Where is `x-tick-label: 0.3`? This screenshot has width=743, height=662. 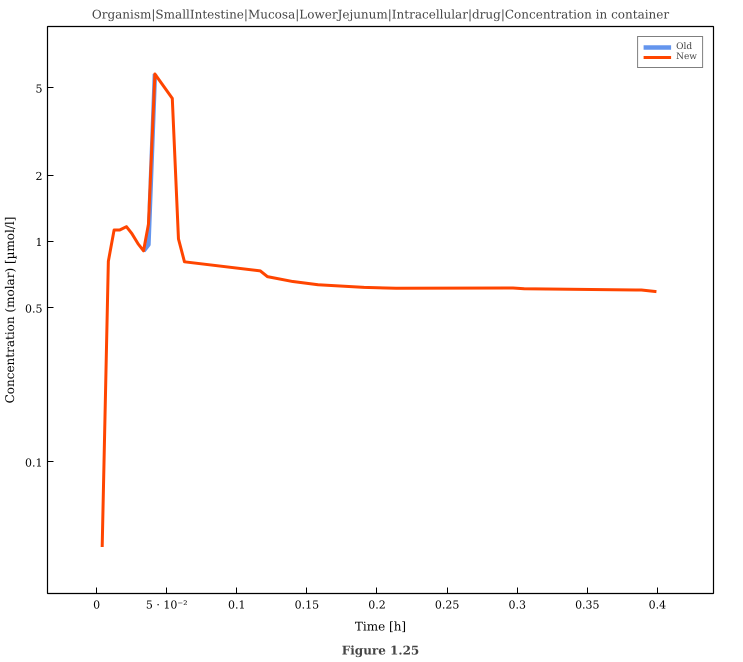 x-tick-label: 0.3 is located at coordinates (517, 605).